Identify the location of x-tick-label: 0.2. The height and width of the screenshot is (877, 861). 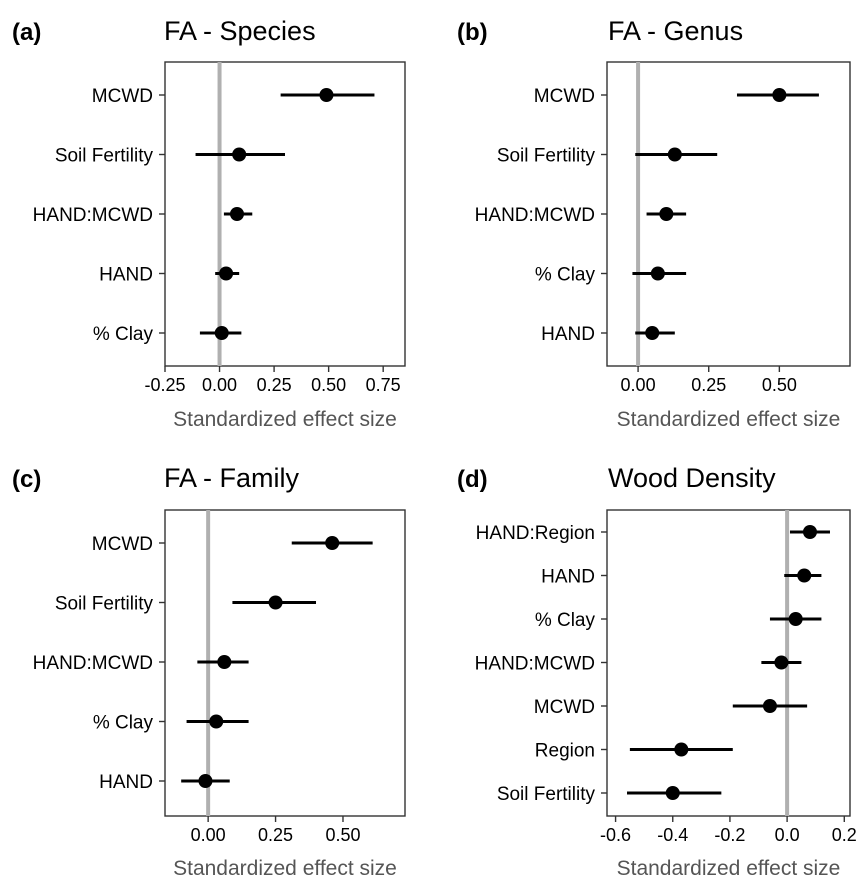
(844, 835).